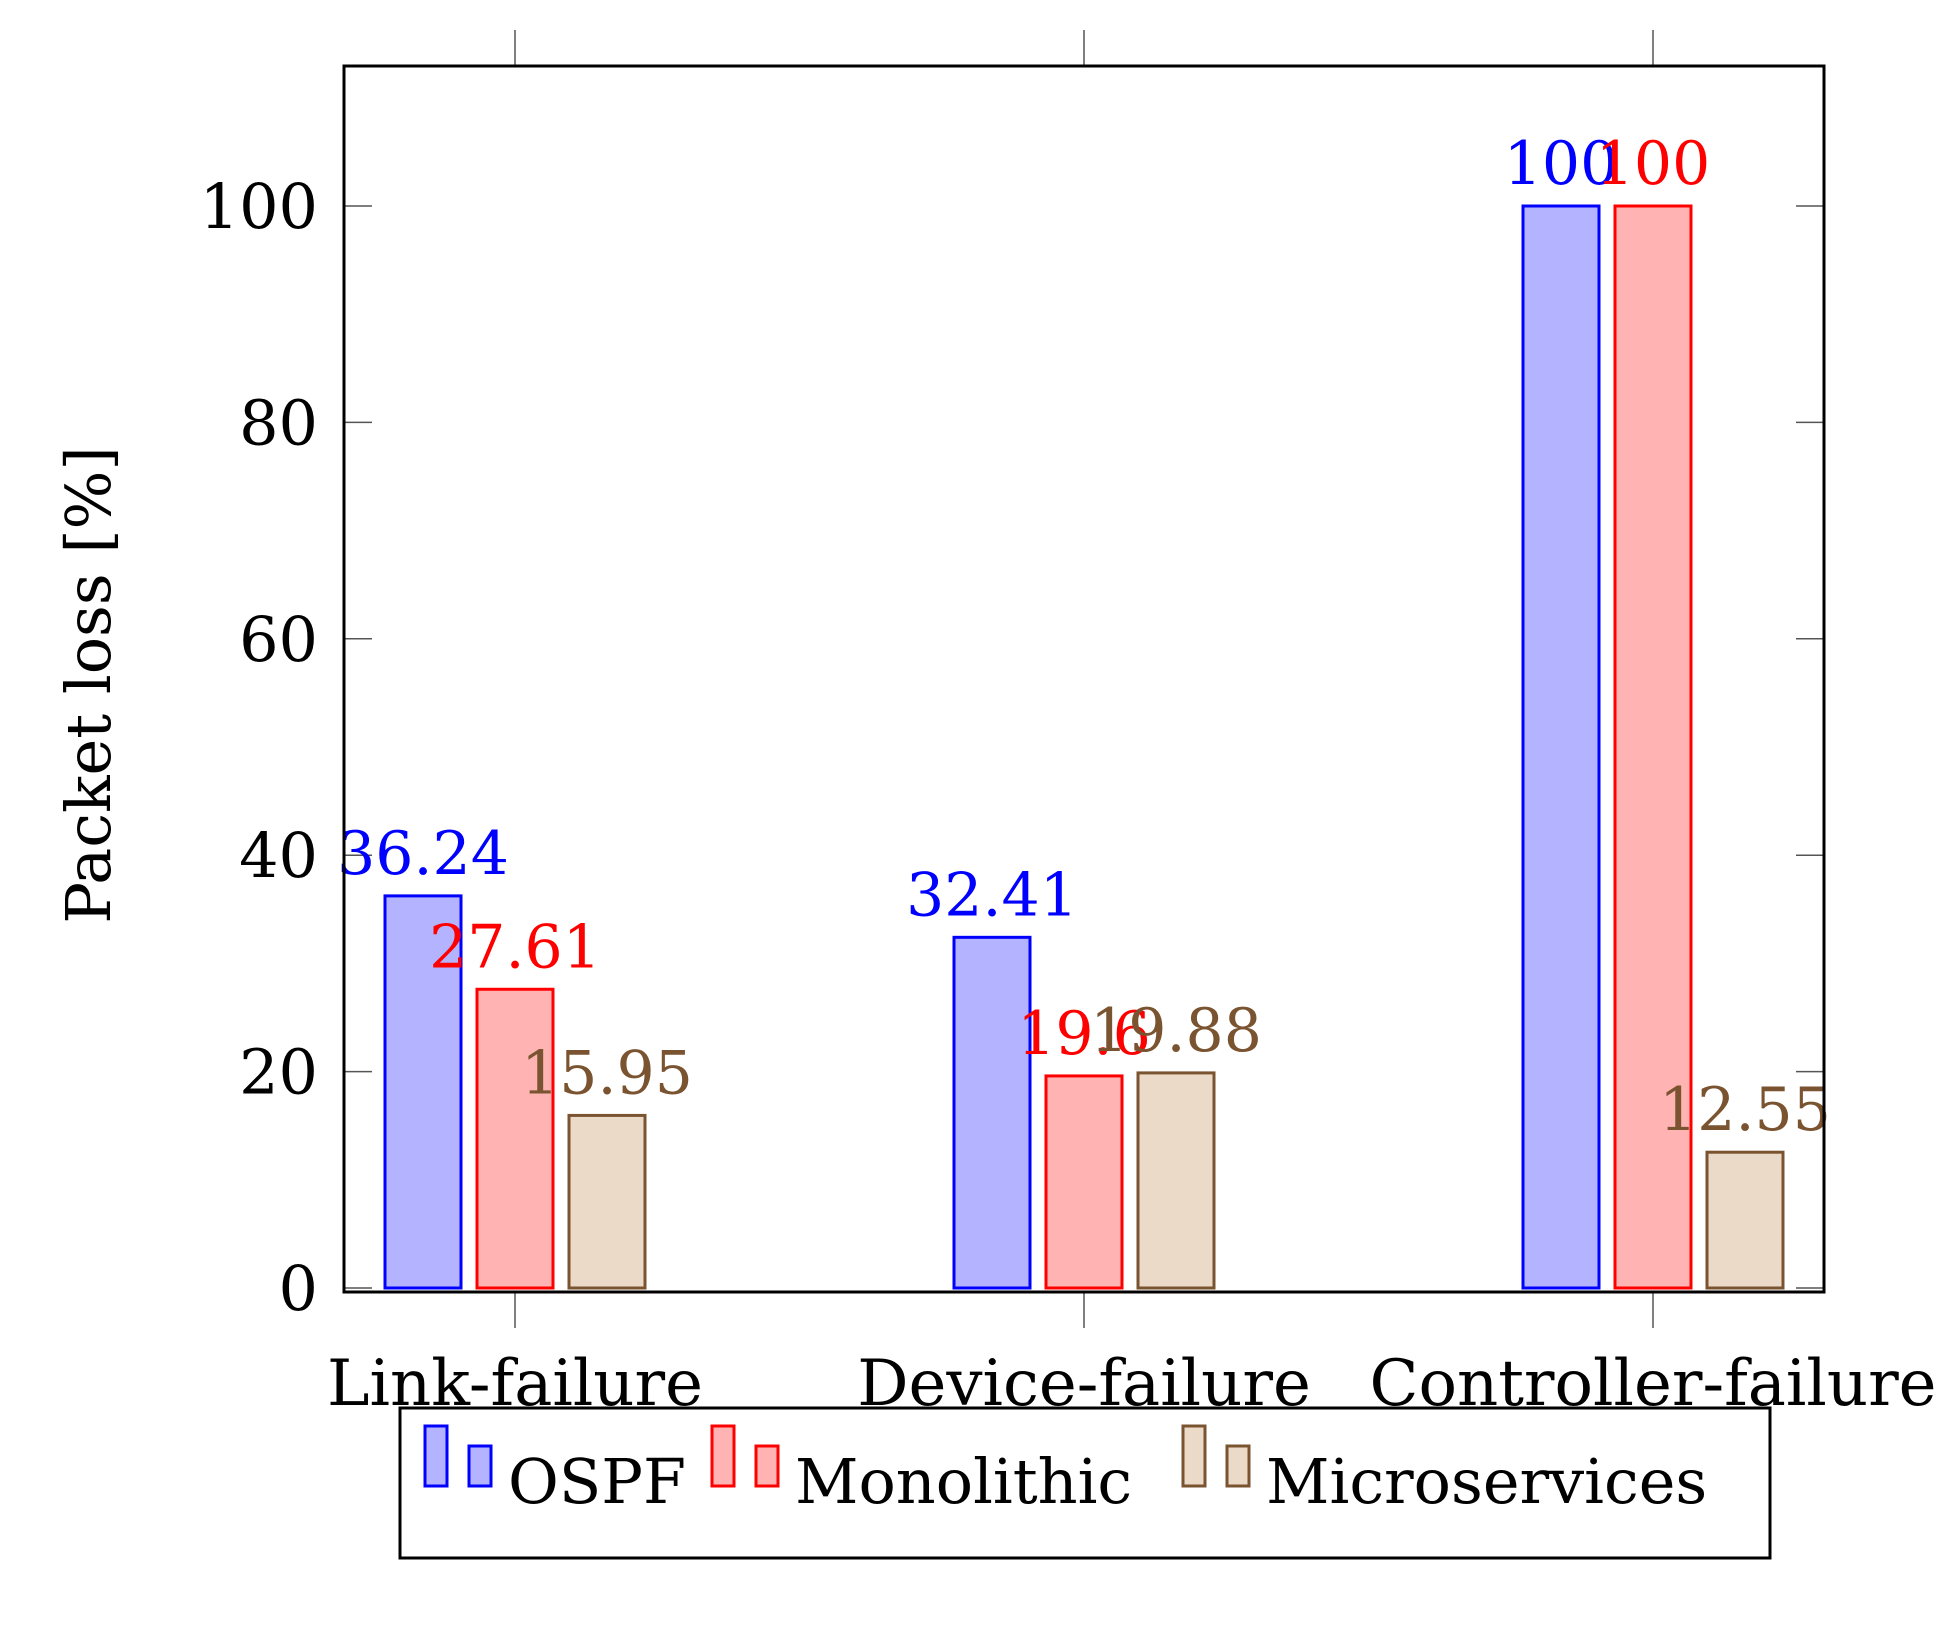 This screenshot has height=1626, width=1960. I want to click on legend-label: OSPF, so click(597, 1481).